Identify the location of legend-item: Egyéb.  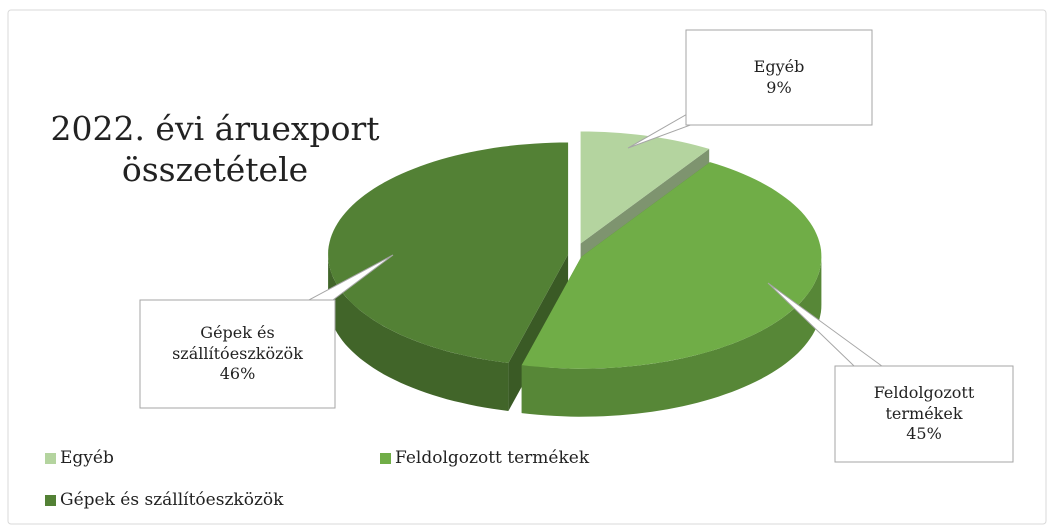
(79, 458).